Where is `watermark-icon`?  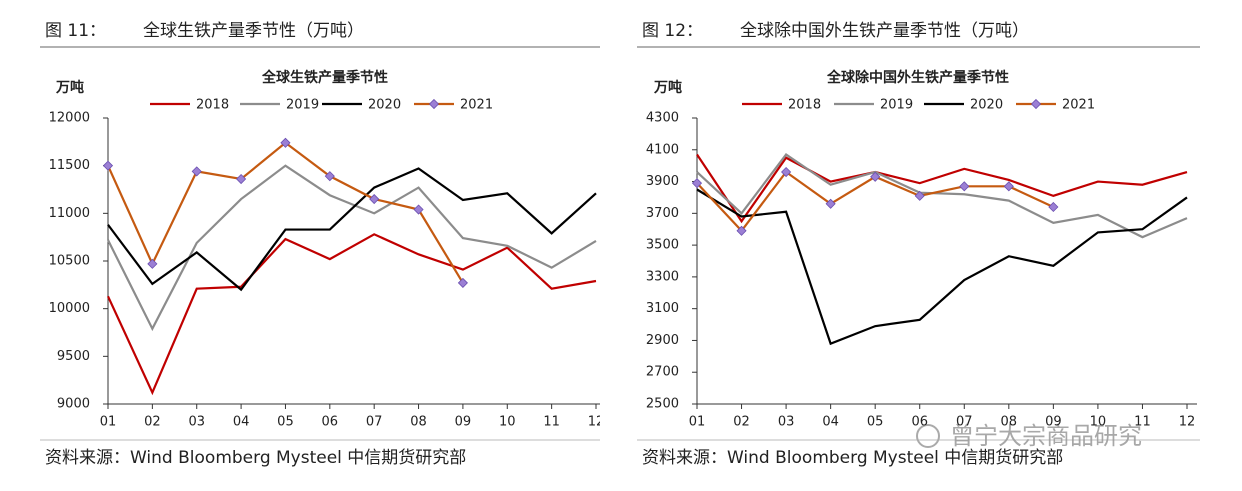 watermark-icon is located at coordinates (928, 436).